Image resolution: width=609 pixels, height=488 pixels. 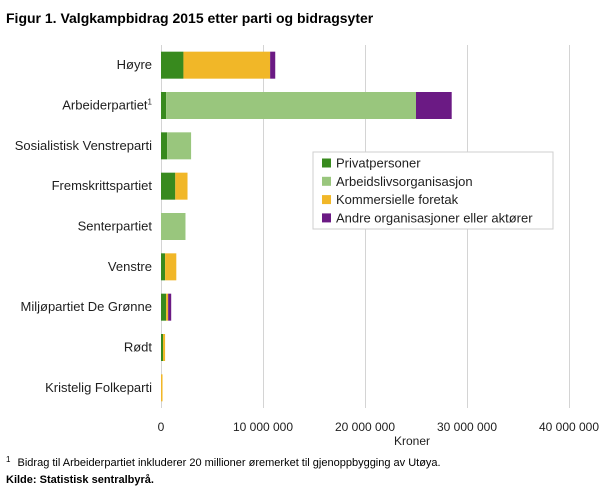 I want to click on category-name: Kristelig Folkeparti, so click(x=98, y=387).